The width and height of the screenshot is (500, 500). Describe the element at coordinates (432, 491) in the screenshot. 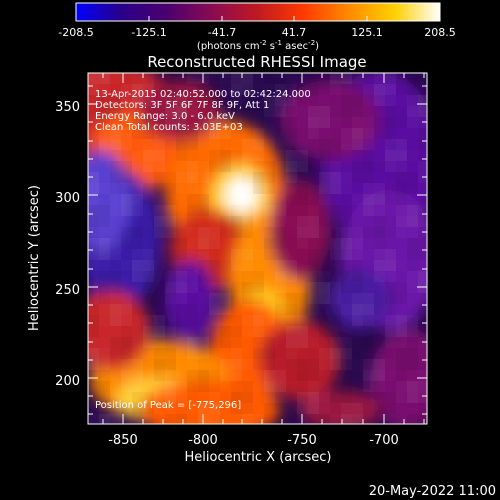

I see `footer-timestamp: 20-May-2022 11:00` at that location.